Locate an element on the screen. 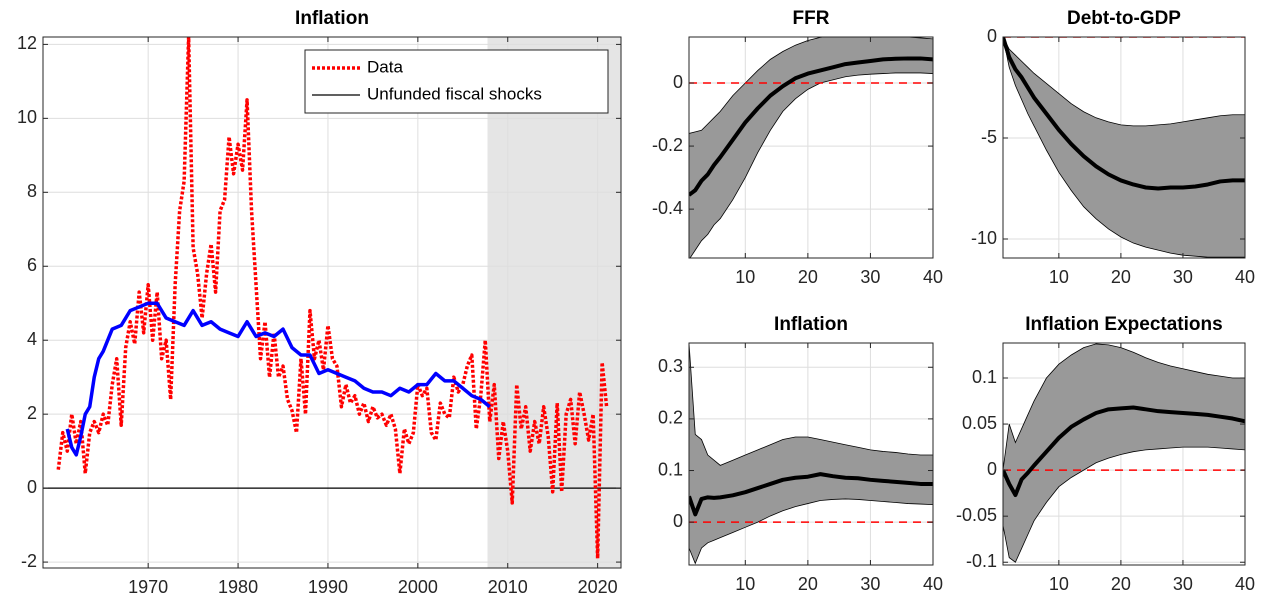 This screenshot has height=598, width=1262. chart-title: Debt-to-GDP is located at coordinates (1124, 18).